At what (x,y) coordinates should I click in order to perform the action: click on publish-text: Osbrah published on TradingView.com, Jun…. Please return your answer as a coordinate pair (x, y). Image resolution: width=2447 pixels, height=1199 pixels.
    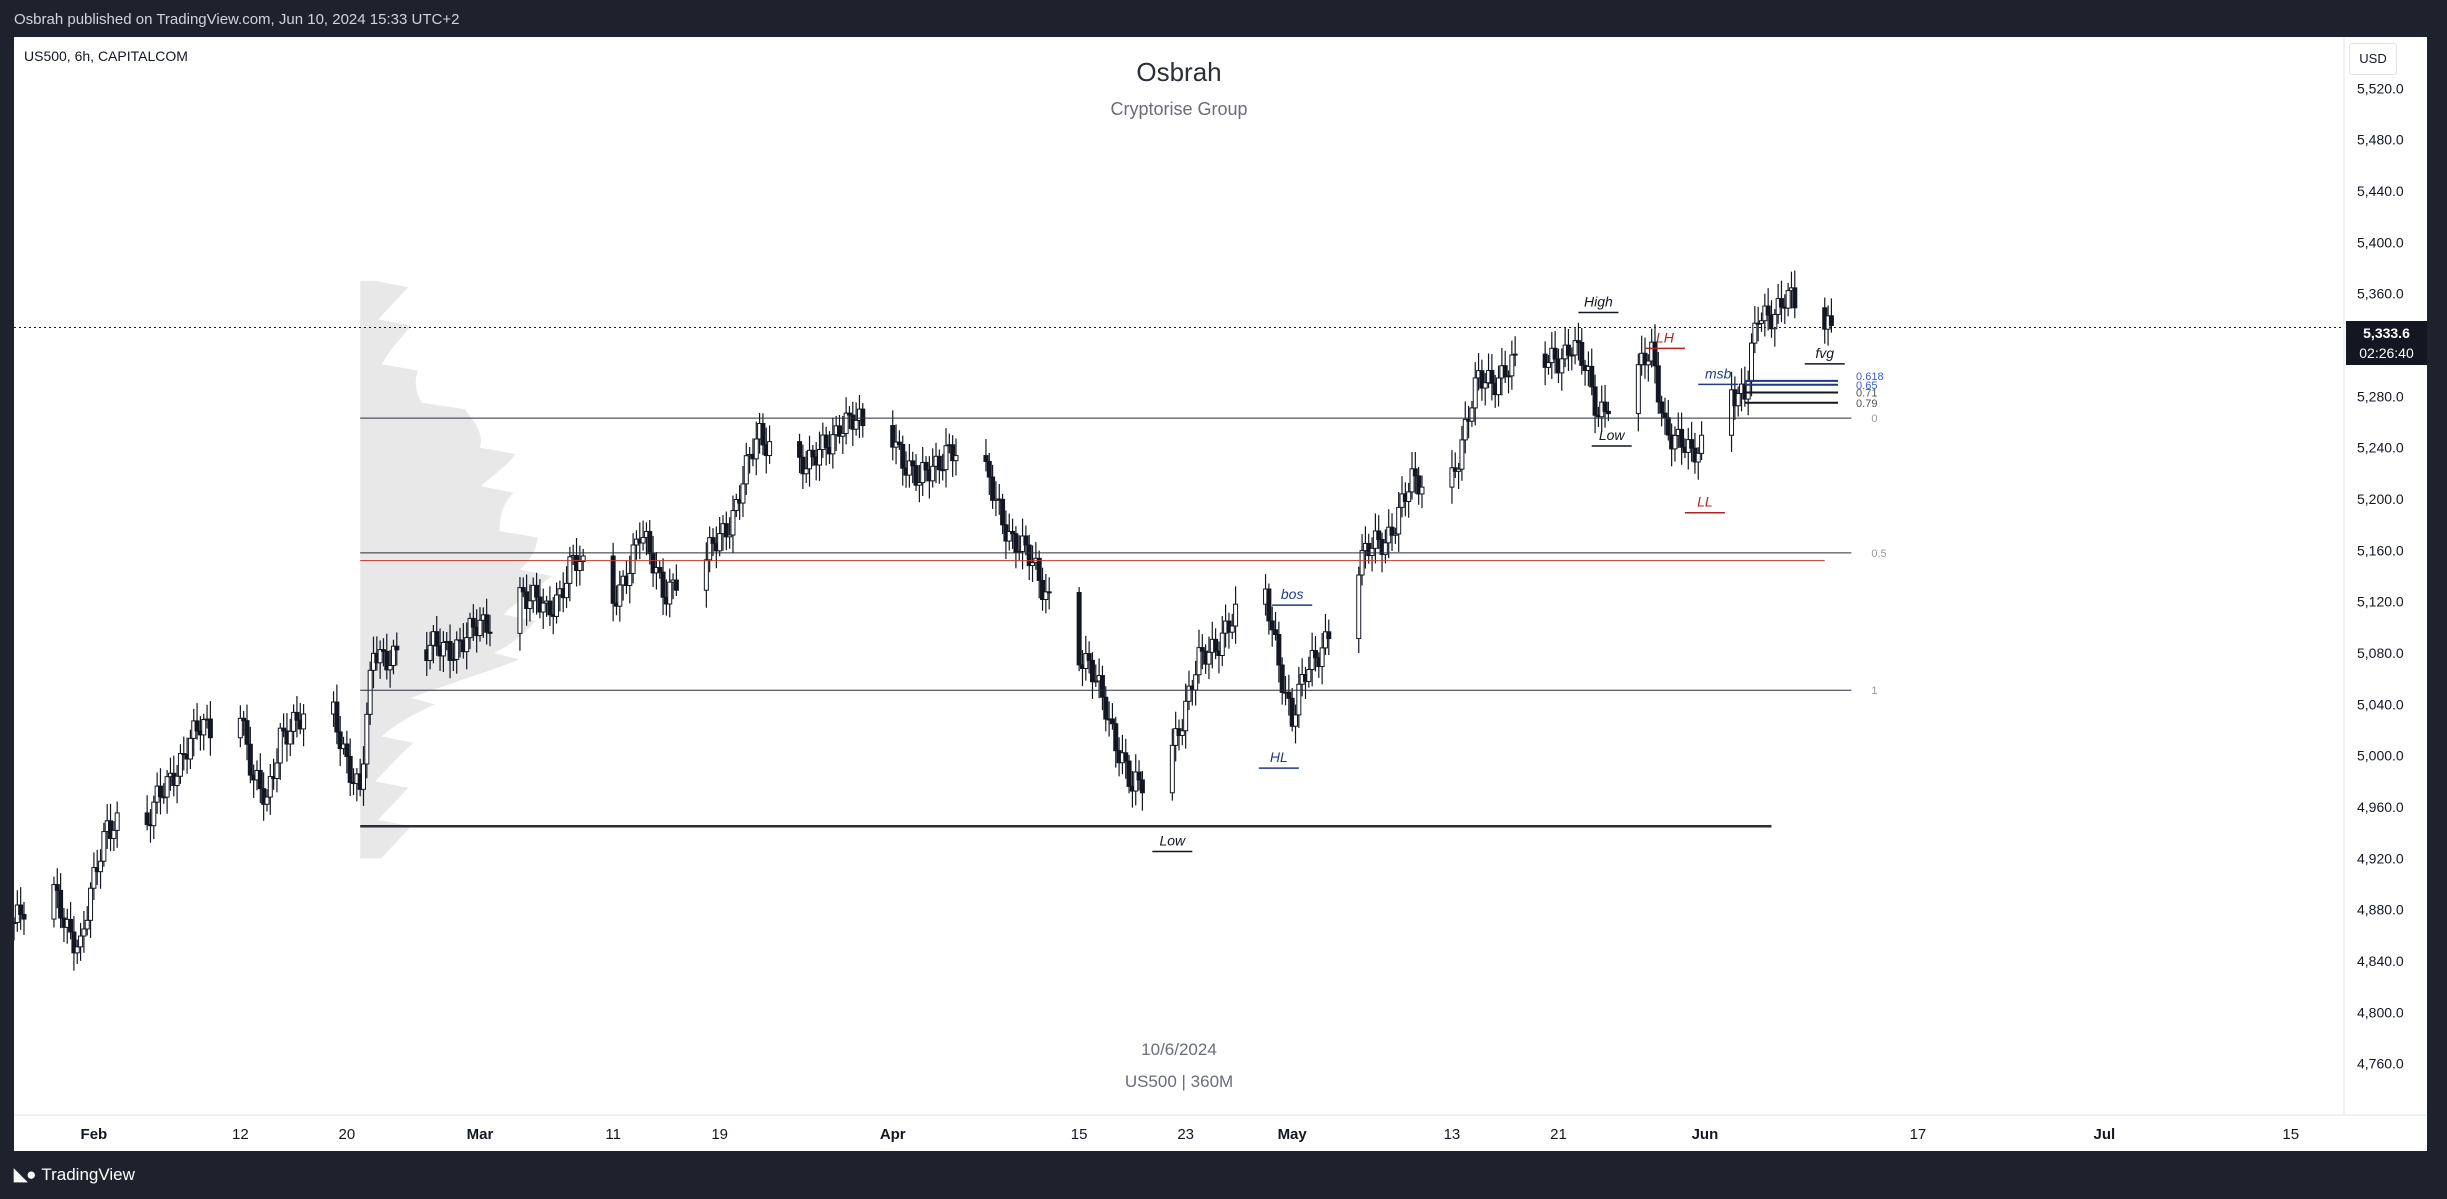
    Looking at the image, I should click on (237, 19).